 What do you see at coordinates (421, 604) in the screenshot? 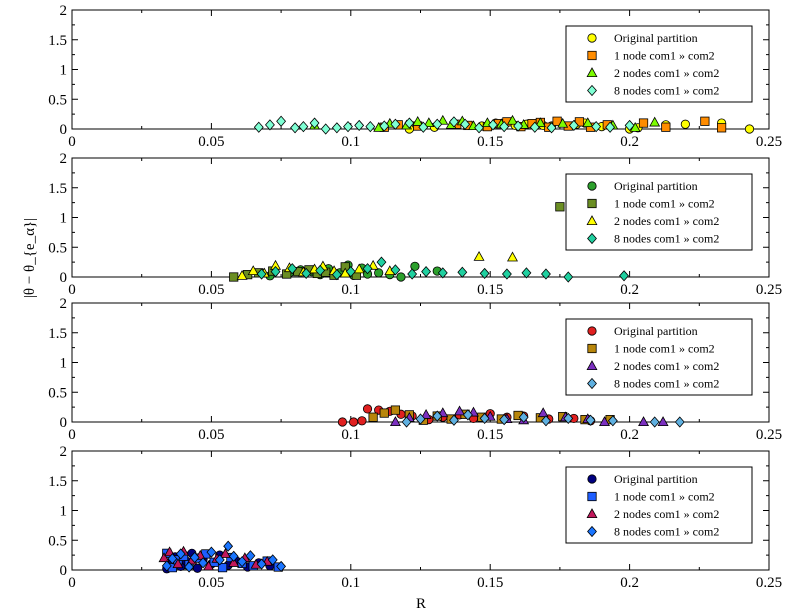
I see `x-axis-title: R` at bounding box center [421, 604].